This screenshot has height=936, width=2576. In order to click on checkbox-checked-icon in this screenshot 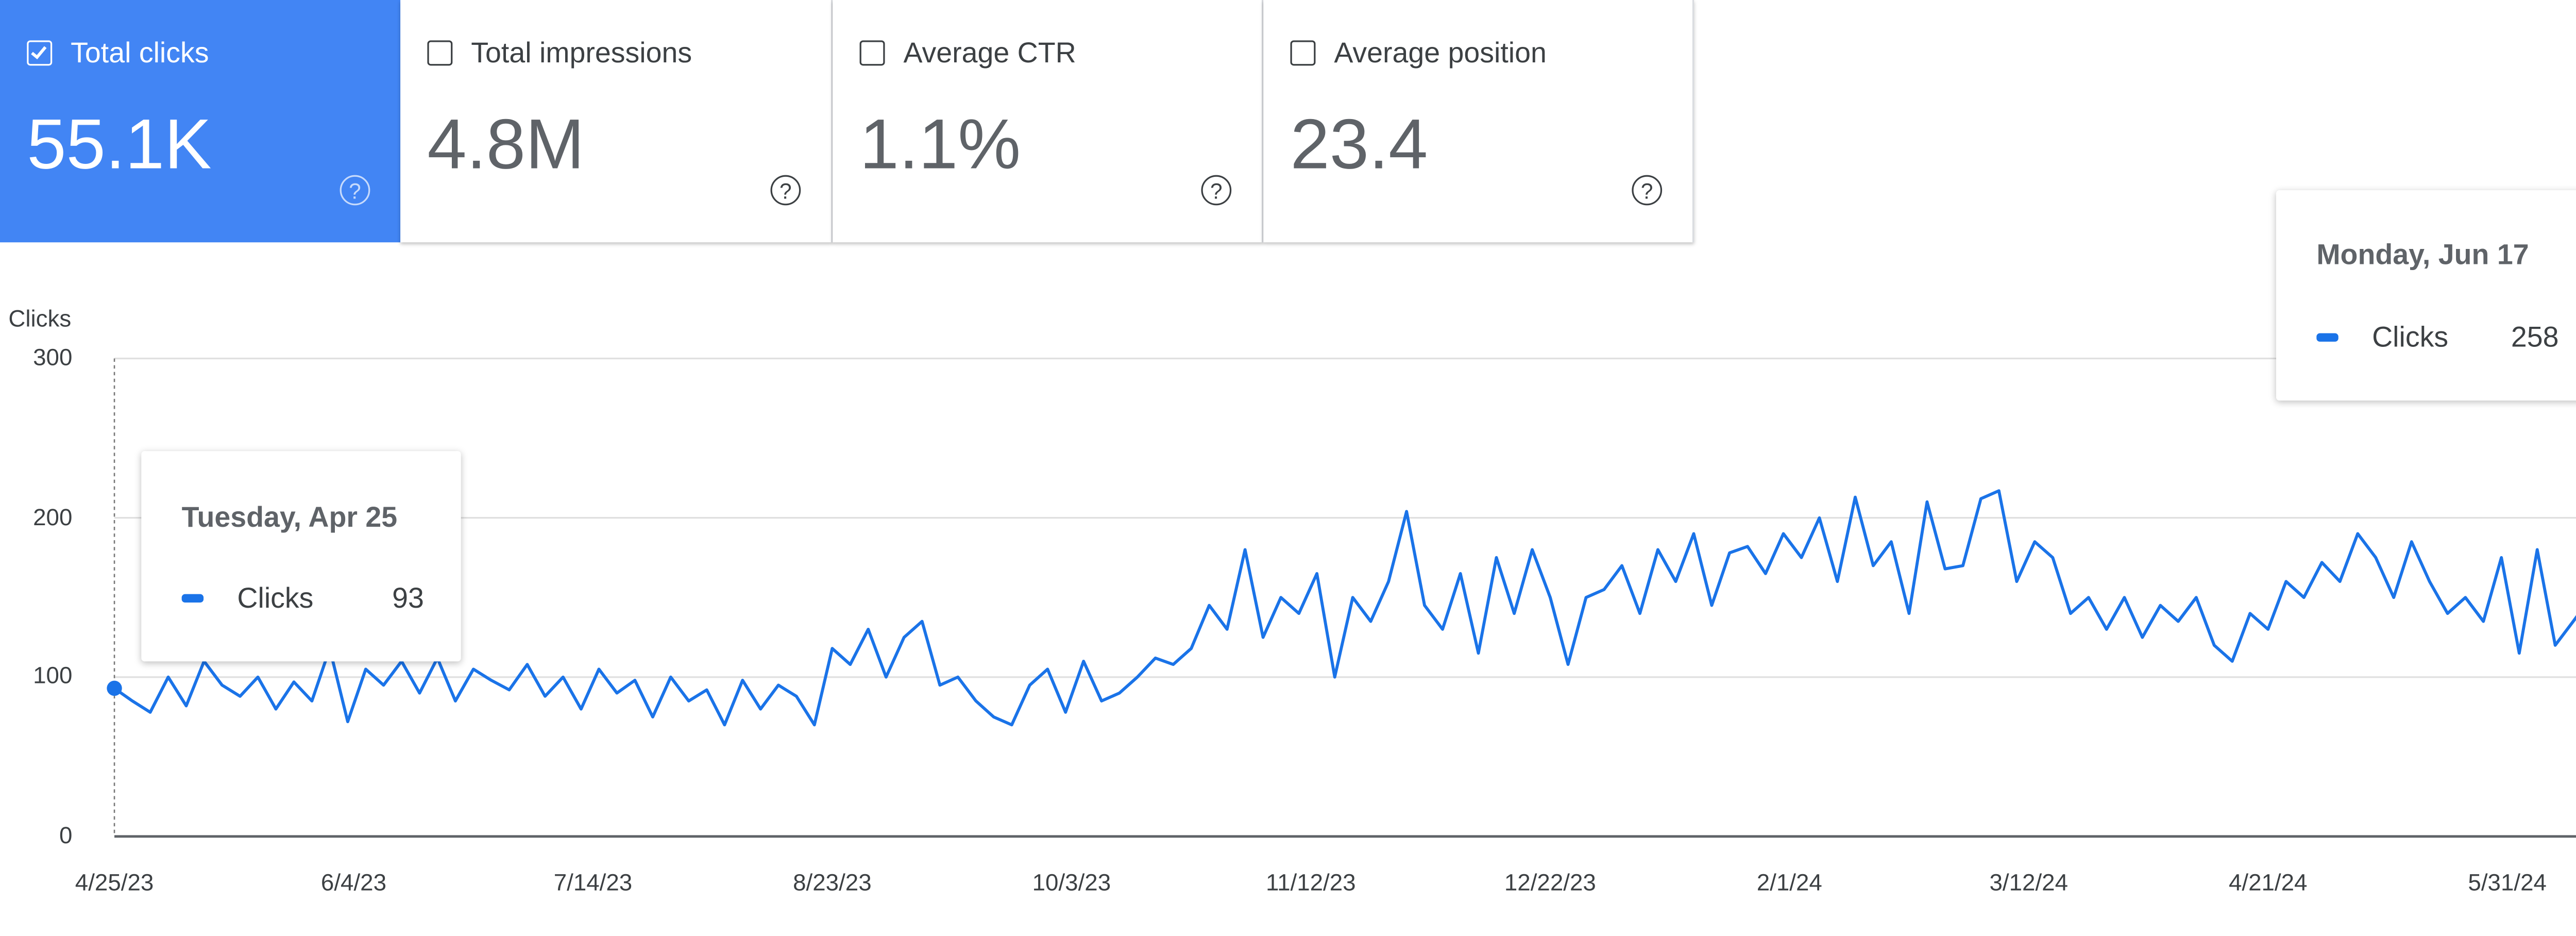, I will do `click(40, 53)`.